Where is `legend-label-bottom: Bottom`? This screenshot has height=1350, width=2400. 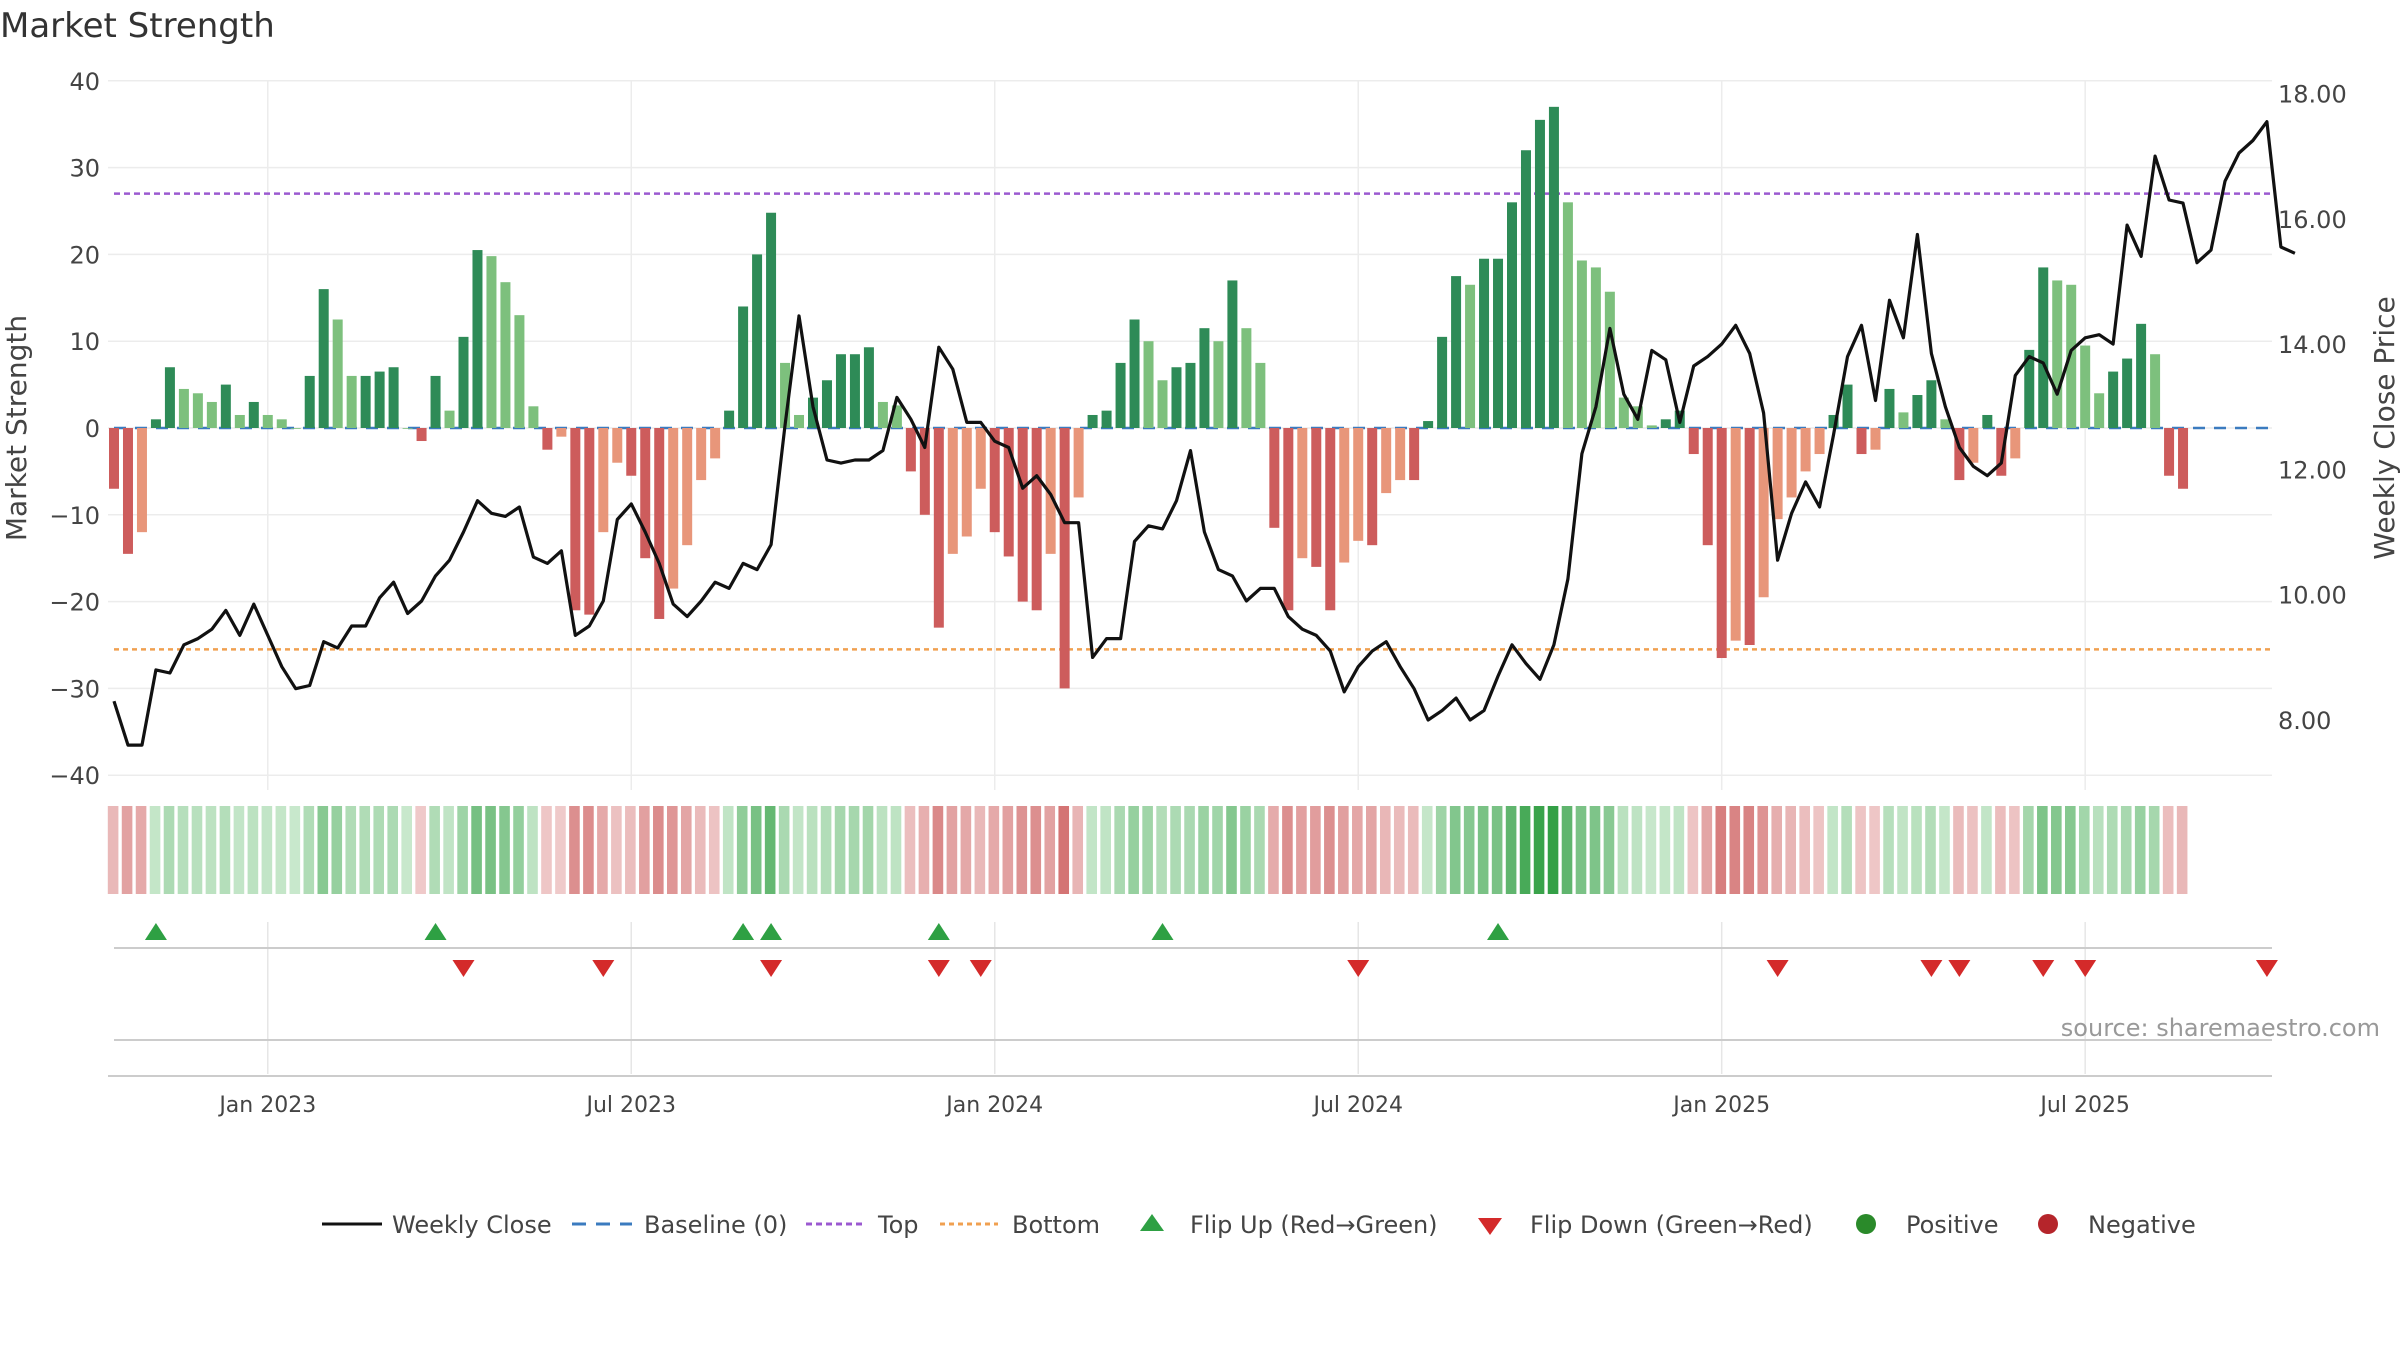 legend-label-bottom: Bottom is located at coordinates (1056, 1225).